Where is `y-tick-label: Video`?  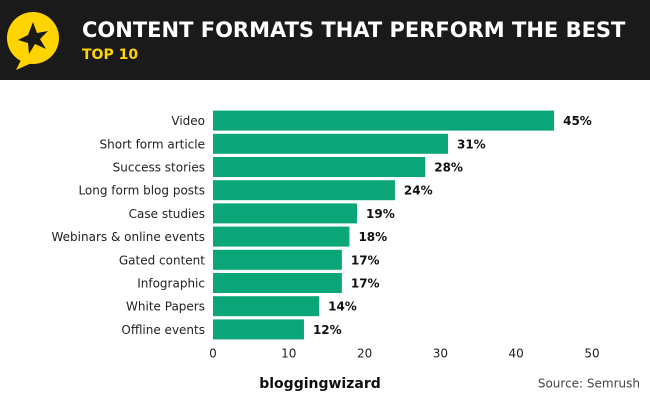 y-tick-label: Video is located at coordinates (188, 121).